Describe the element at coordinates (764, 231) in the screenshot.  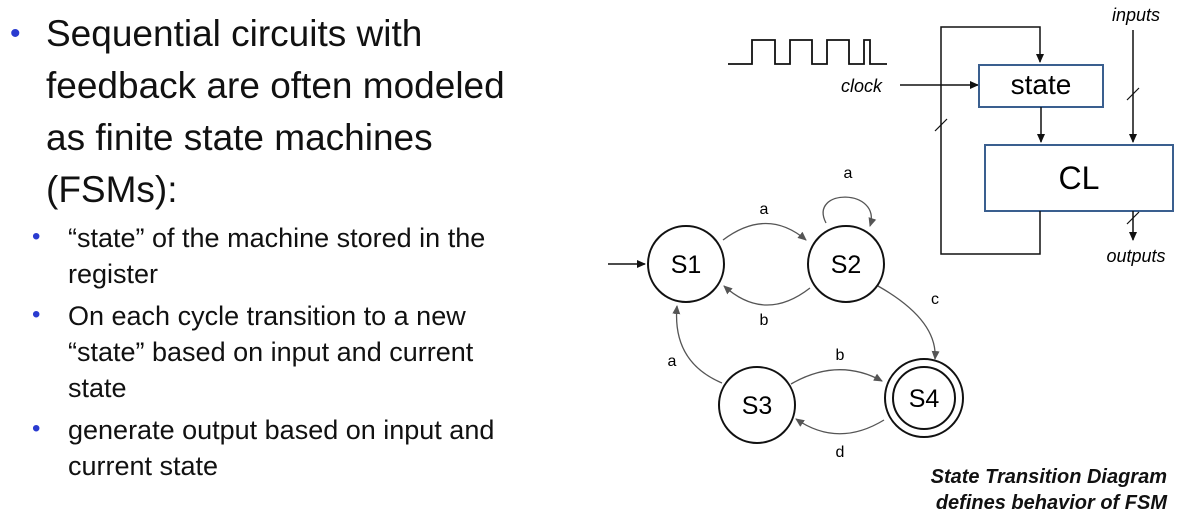
I see `transition-s1-s2` at that location.